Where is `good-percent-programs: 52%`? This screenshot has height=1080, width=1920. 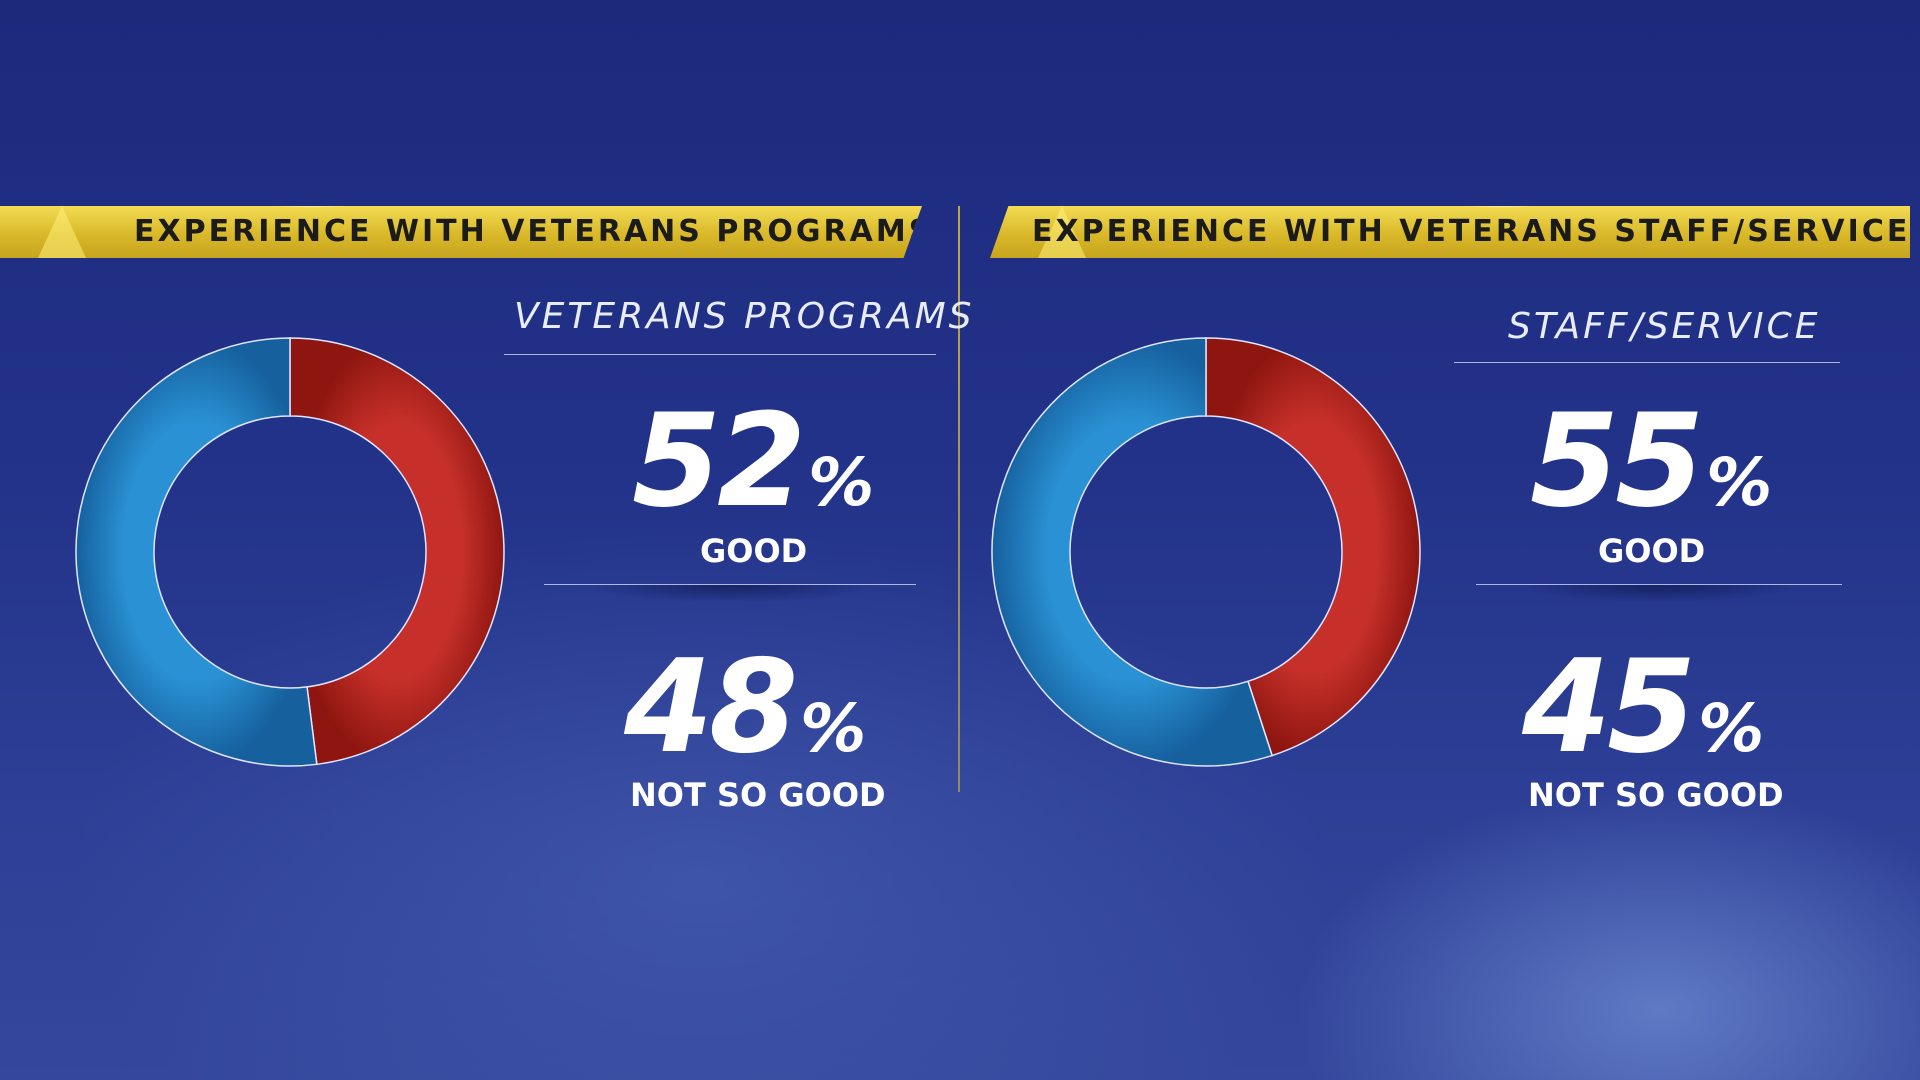
good-percent-programs: 52% is located at coordinates (753, 472).